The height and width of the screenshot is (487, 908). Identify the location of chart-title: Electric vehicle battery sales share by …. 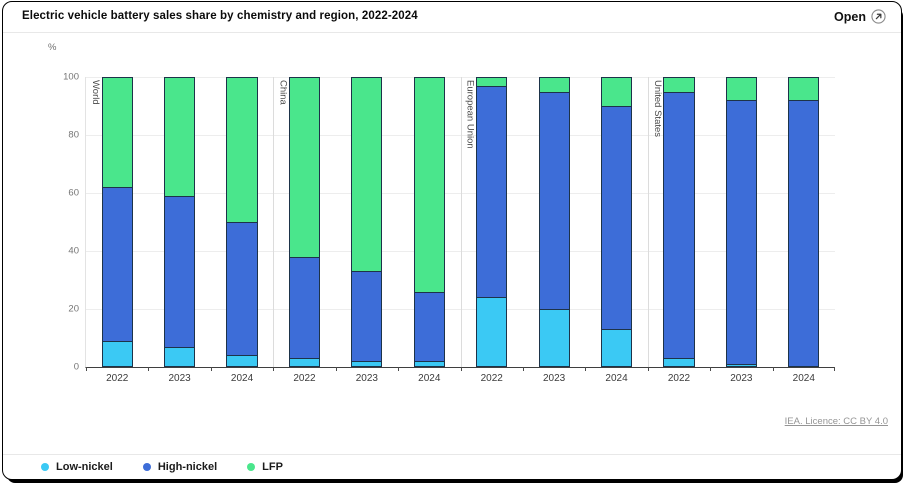
(220, 16).